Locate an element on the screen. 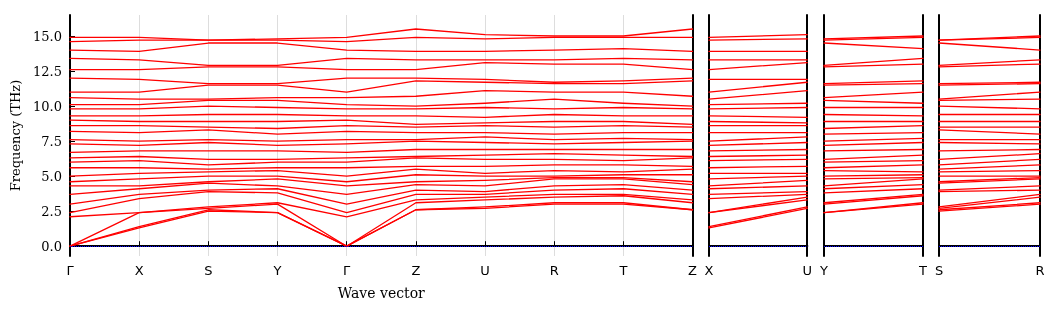 Image resolution: width=1061 pixels, height=310 pixels. y-axis-title: Frequency (THz) is located at coordinates (16, 135).